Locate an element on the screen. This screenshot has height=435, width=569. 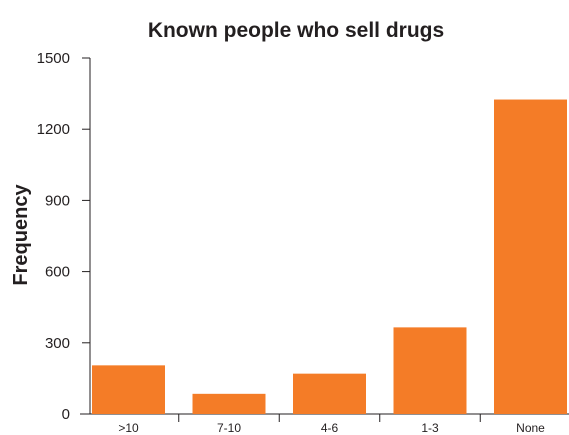
x-axis: >10 7-10 4-6 1-3 None is located at coordinates (324, 424).